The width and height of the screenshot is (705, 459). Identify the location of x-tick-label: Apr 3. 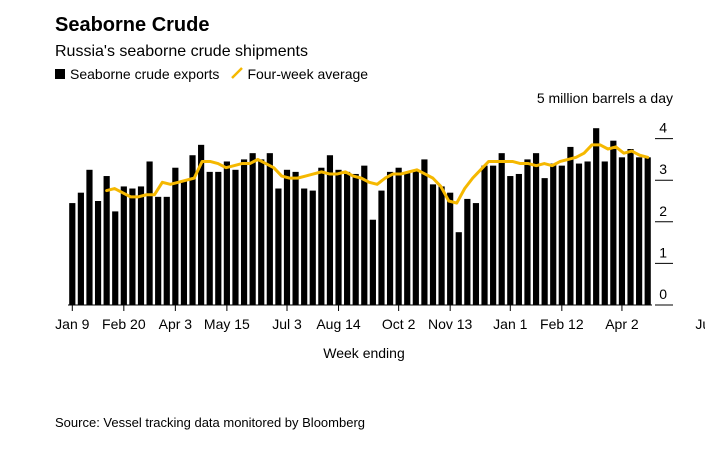
(176, 324).